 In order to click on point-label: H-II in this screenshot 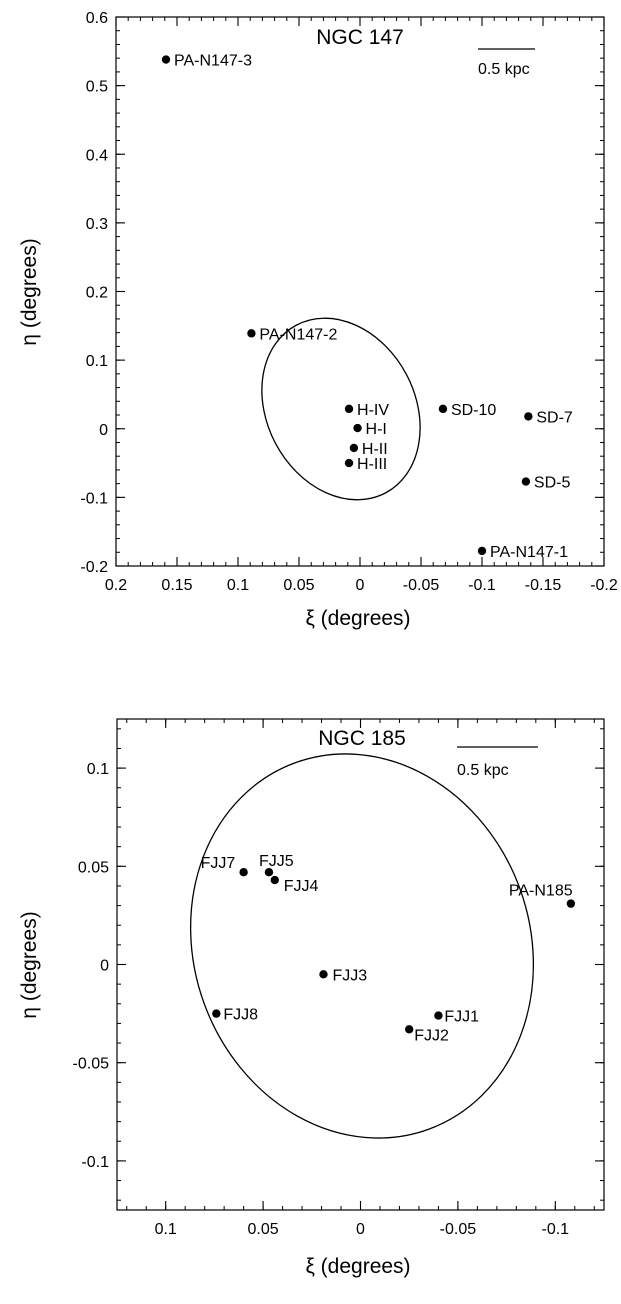, I will do `click(375, 449)`.